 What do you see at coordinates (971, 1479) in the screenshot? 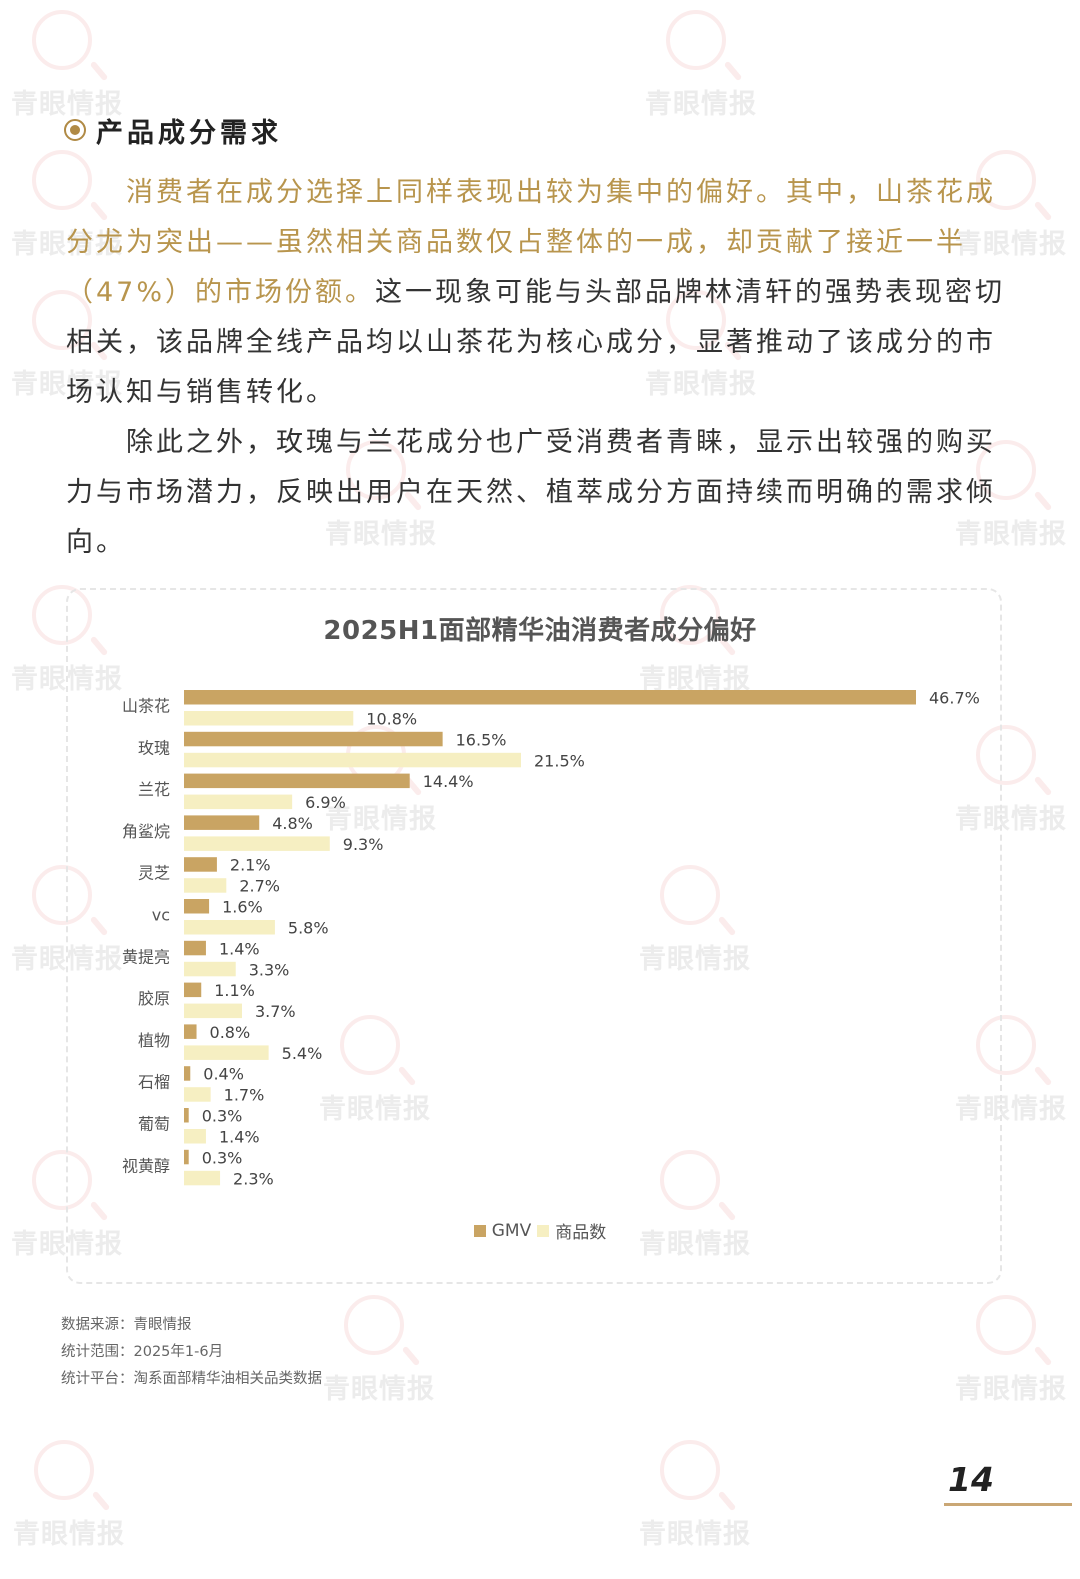
I see `page-number: 14` at bounding box center [971, 1479].